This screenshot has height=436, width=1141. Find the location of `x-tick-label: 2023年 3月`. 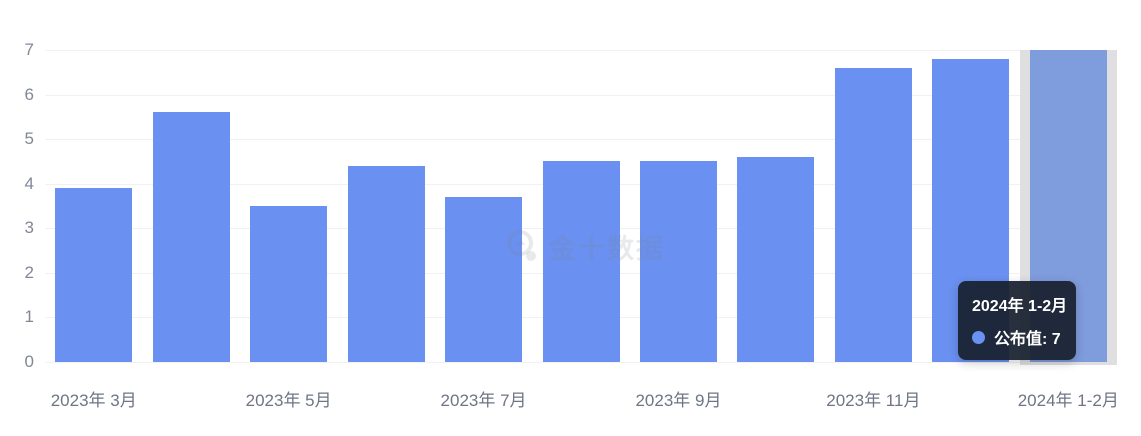

x-tick-label: 2023年 3月 is located at coordinates (93, 400).